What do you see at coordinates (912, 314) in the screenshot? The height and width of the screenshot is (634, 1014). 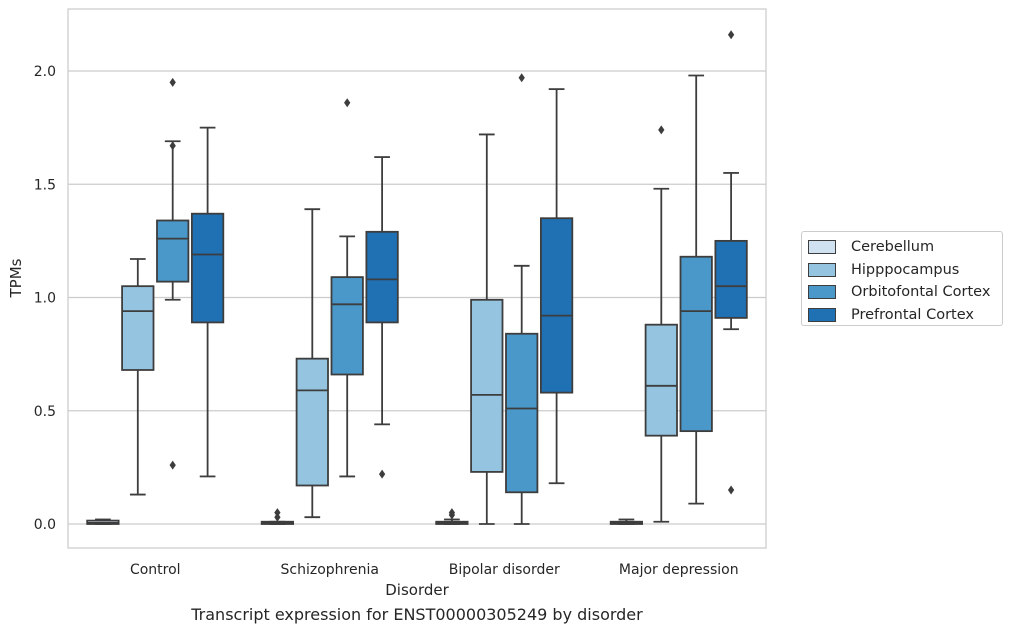 I see `legend-label: Prefrontal Cortex` at bounding box center [912, 314].